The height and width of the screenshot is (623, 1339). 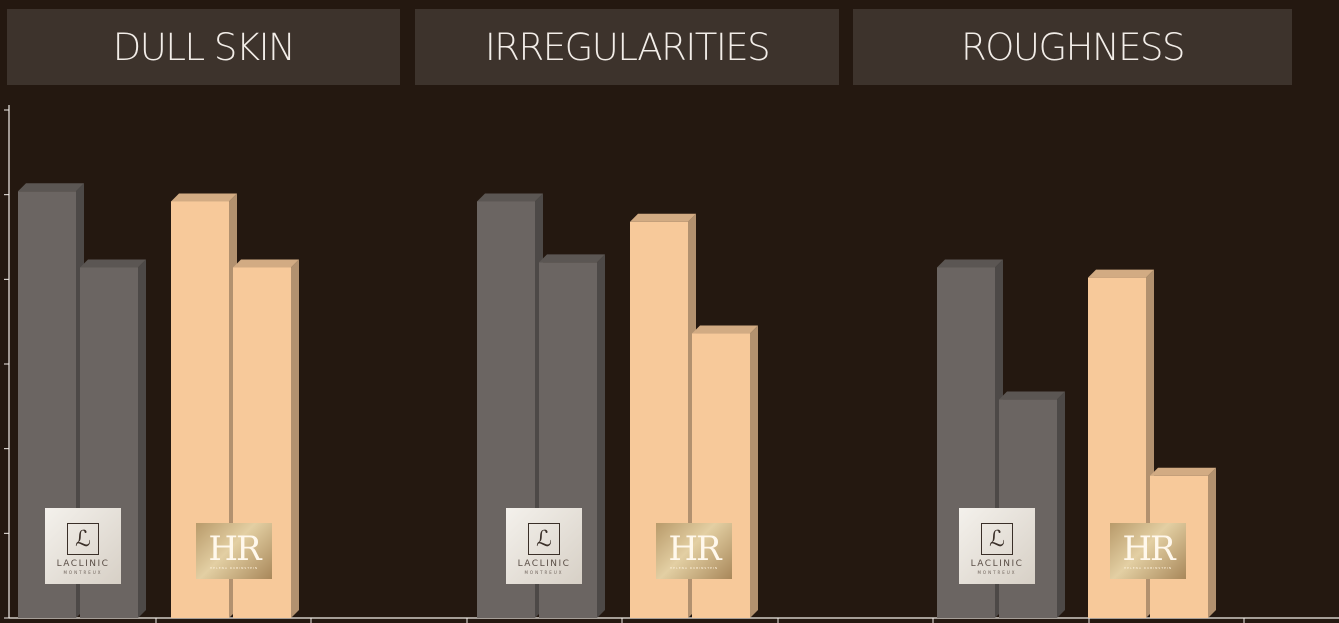 I want to click on category-header-dull-skin: DULL SKIN, so click(x=203, y=47).